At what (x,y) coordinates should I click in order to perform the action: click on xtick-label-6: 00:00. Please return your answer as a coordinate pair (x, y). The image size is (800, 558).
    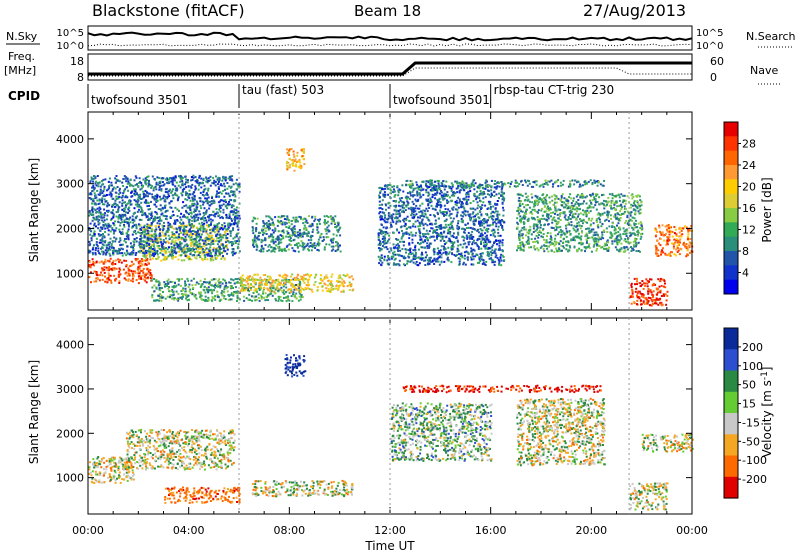
    Looking at the image, I should click on (692, 530).